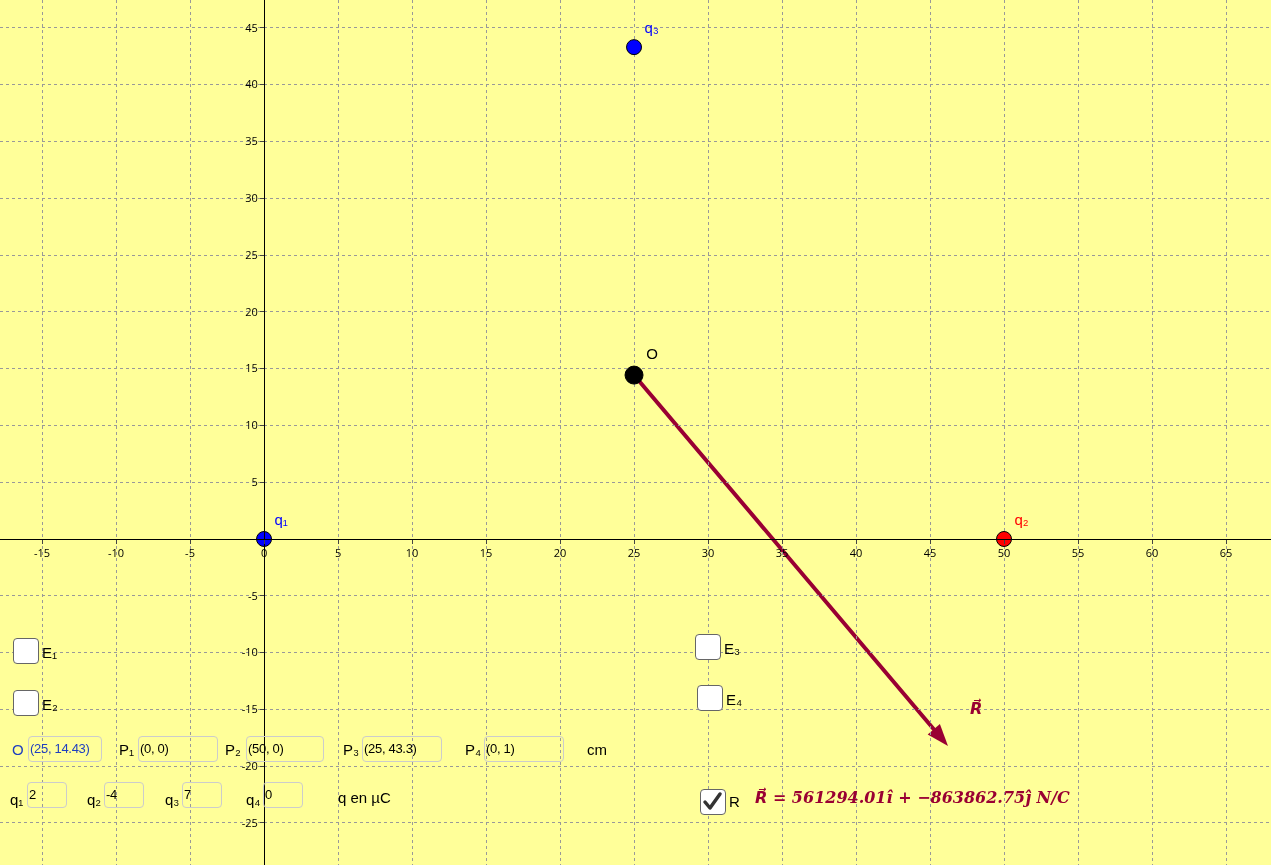 The image size is (1271, 865). What do you see at coordinates (233, 750) in the screenshot?
I see `annotation: P₂` at bounding box center [233, 750].